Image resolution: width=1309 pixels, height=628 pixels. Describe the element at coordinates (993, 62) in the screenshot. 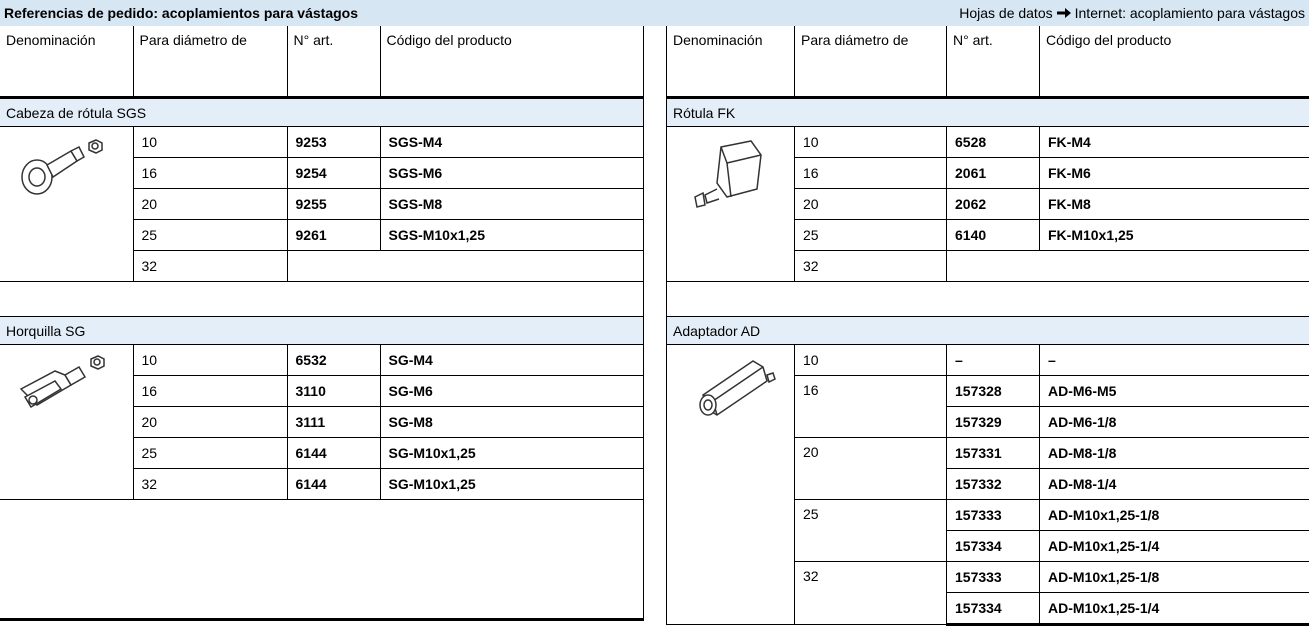

I see `column-header: N° art.` at that location.